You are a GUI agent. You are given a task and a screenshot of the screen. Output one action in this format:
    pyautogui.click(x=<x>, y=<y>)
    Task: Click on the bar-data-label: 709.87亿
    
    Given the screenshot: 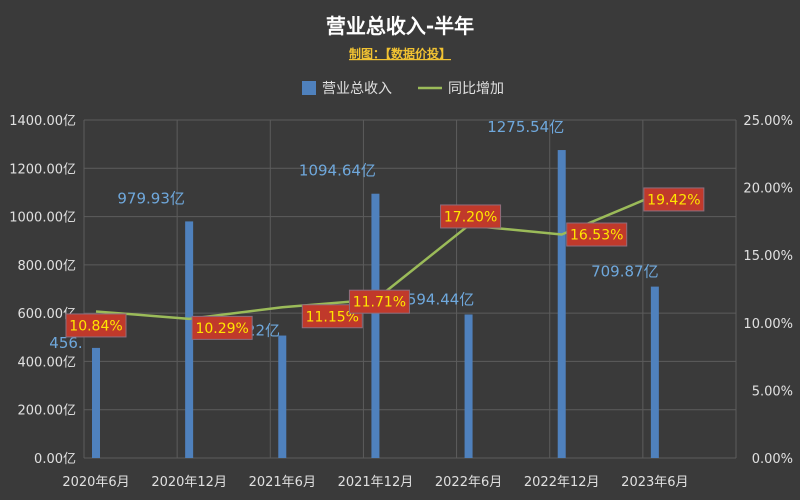 What is the action you would take?
    pyautogui.click(x=625, y=272)
    